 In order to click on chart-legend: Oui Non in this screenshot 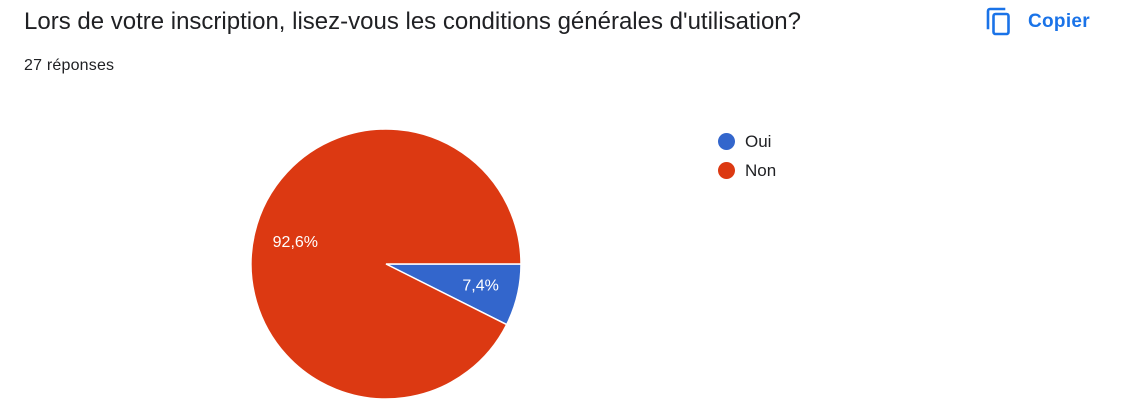, I will do `click(747, 156)`.